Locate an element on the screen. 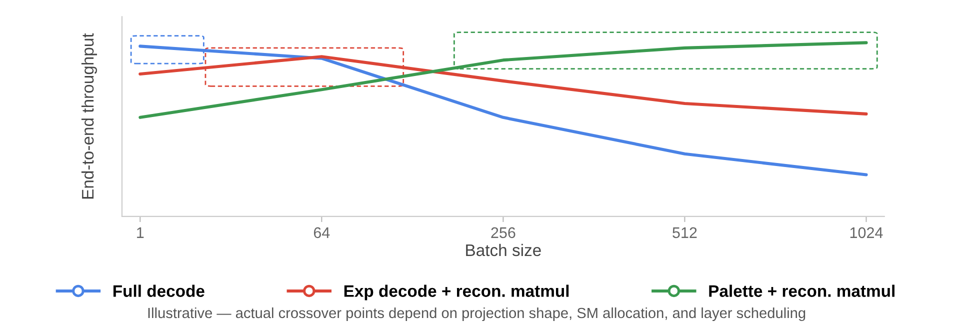  x-tick-label: 1024 is located at coordinates (866, 232).